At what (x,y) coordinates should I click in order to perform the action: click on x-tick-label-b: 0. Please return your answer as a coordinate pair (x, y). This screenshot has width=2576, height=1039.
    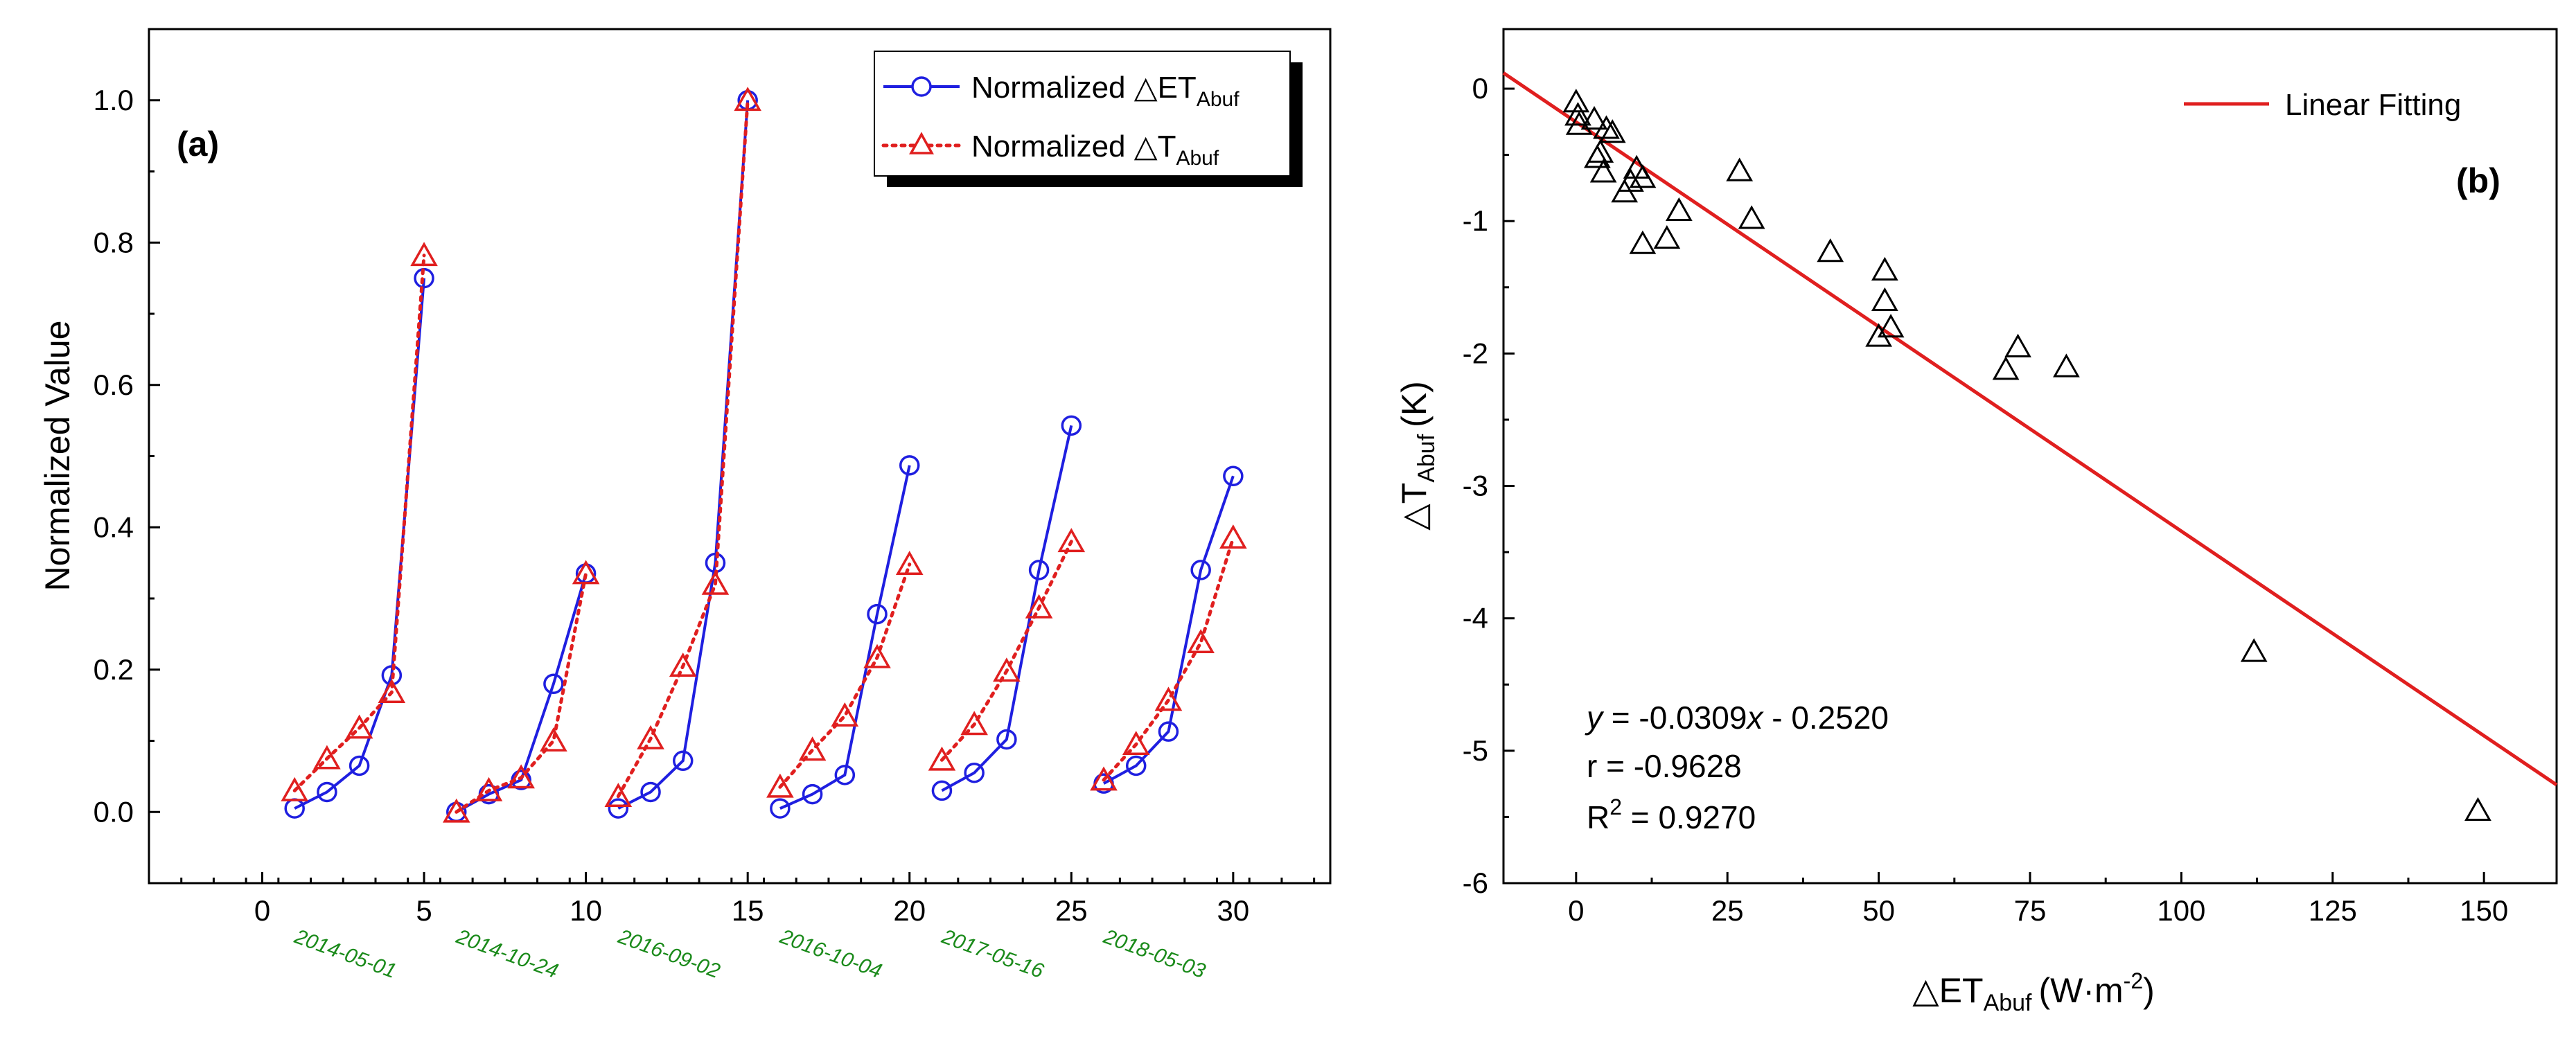
    Looking at the image, I should click on (1576, 910).